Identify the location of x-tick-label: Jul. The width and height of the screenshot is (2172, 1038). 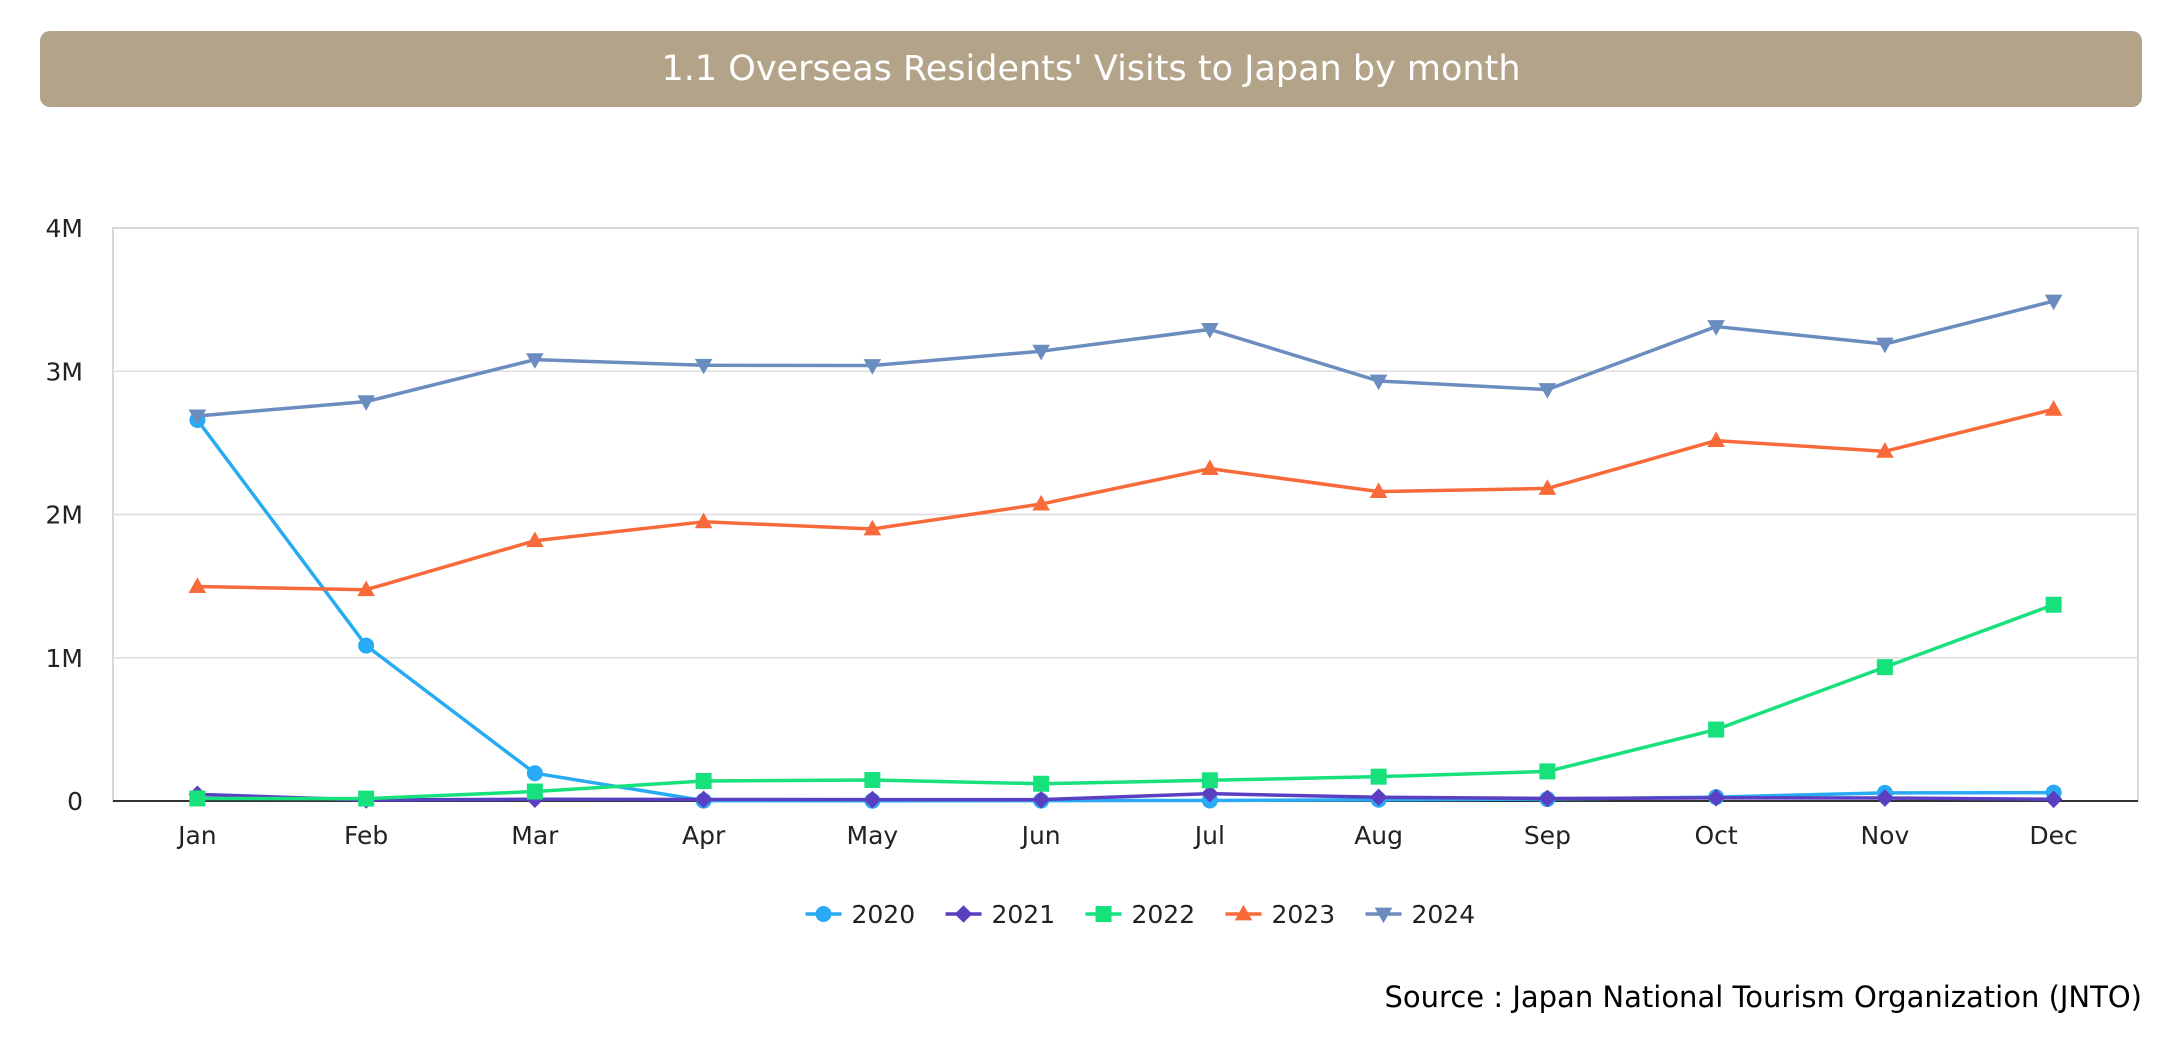
(1209, 835).